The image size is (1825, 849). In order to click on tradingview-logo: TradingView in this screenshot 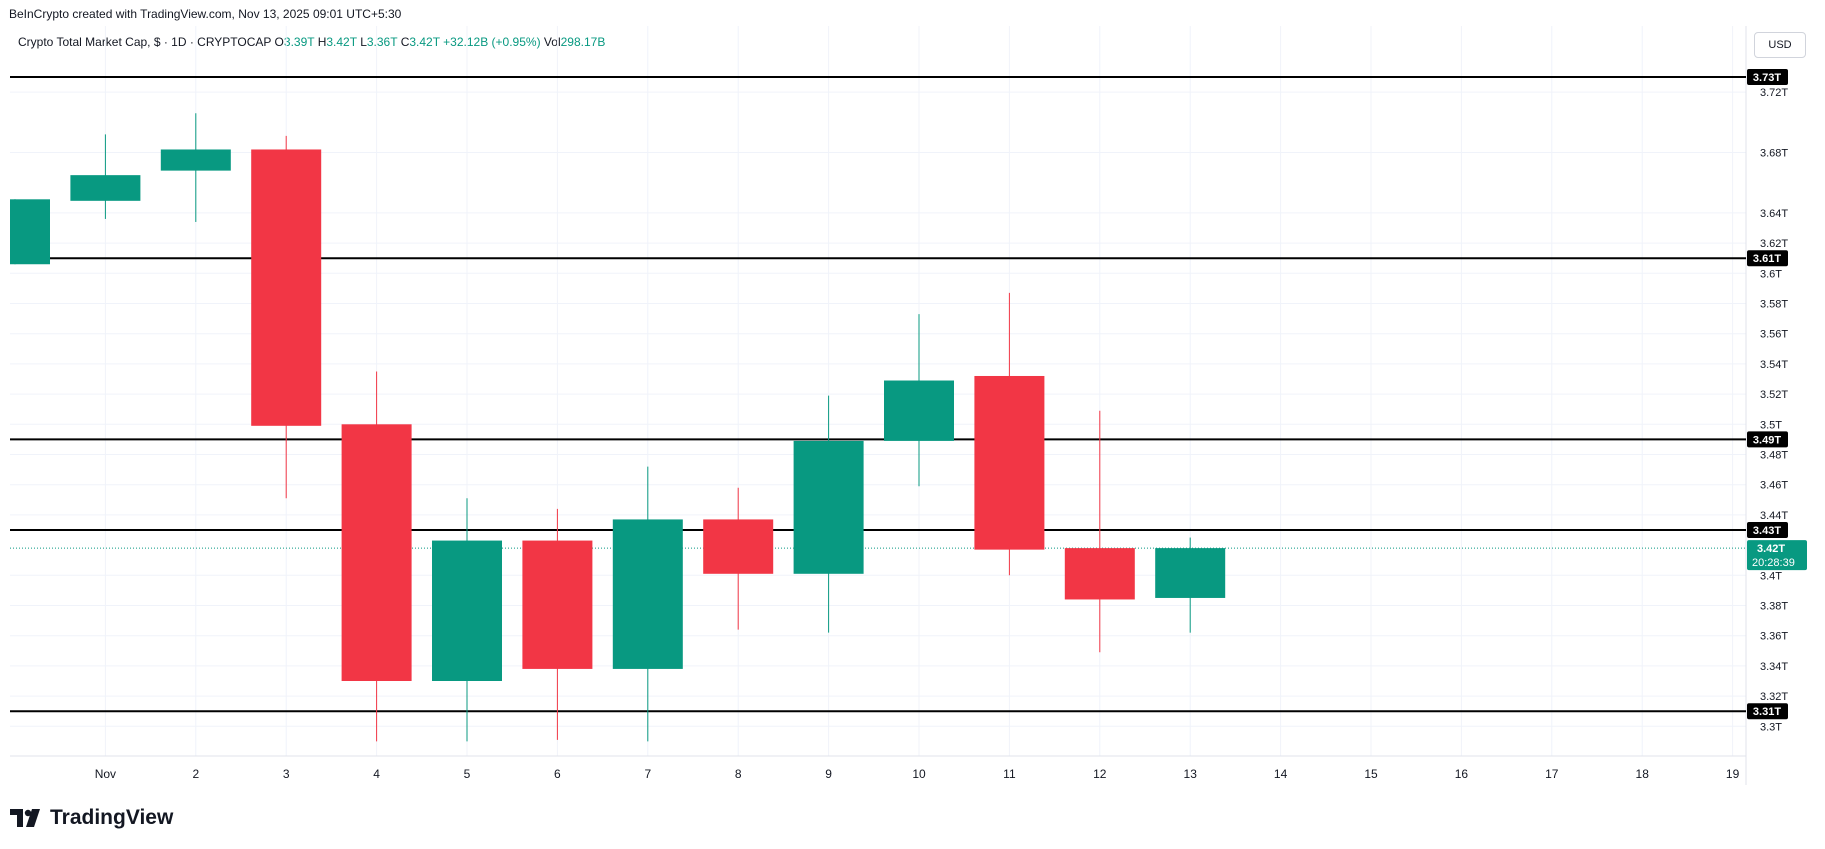, I will do `click(91, 818)`.